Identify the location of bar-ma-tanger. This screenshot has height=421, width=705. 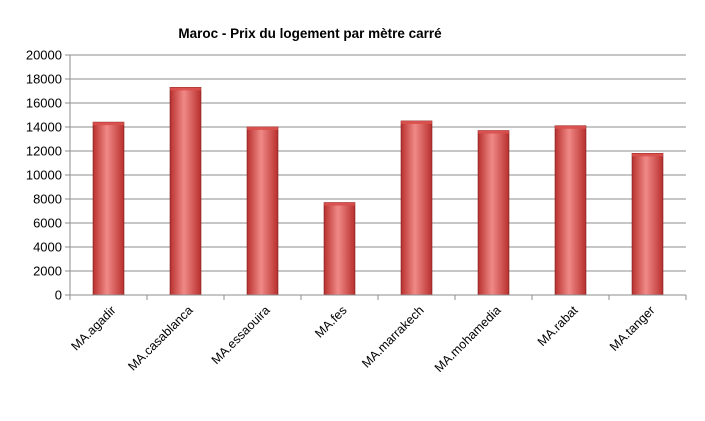
(647, 224).